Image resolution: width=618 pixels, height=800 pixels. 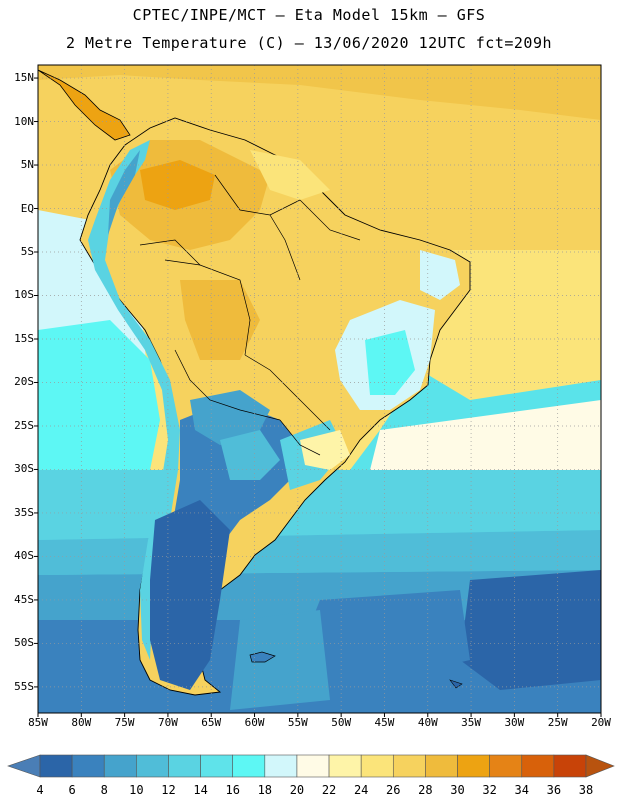 I want to click on longitude-label: 30W, so click(x=514, y=722).